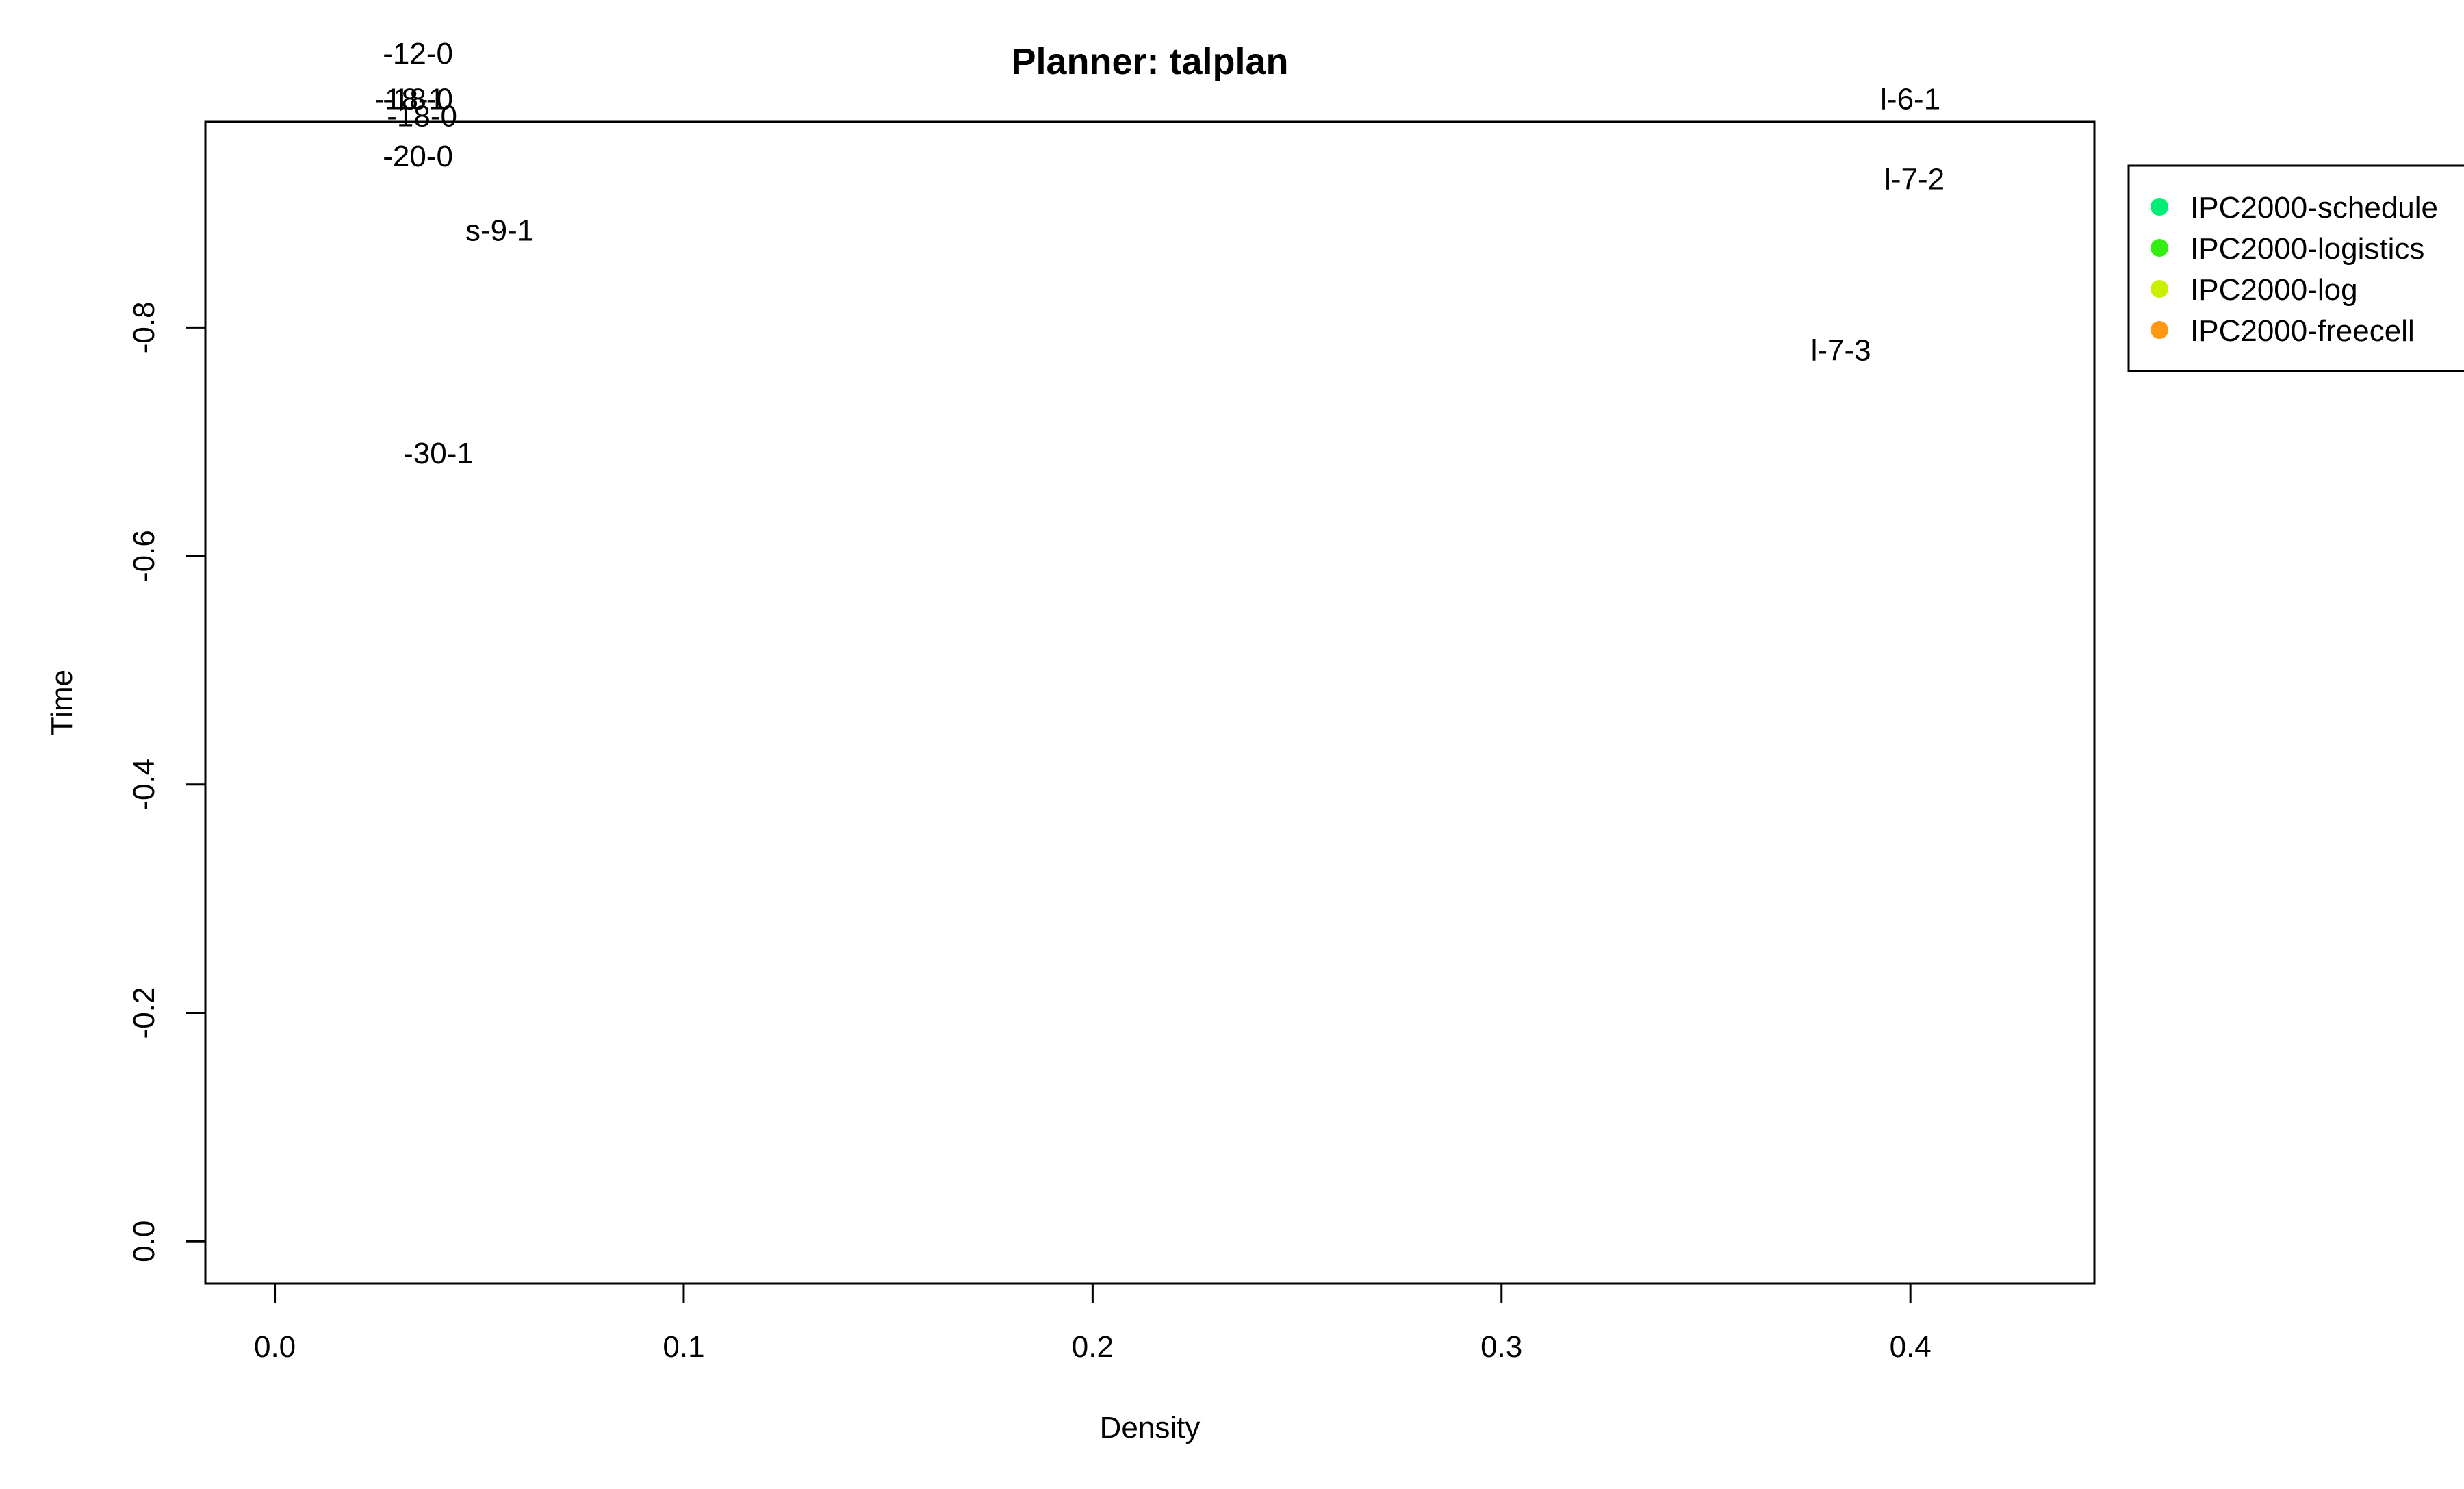  I want to click on x-tick-label: 0.1, so click(683, 1347).